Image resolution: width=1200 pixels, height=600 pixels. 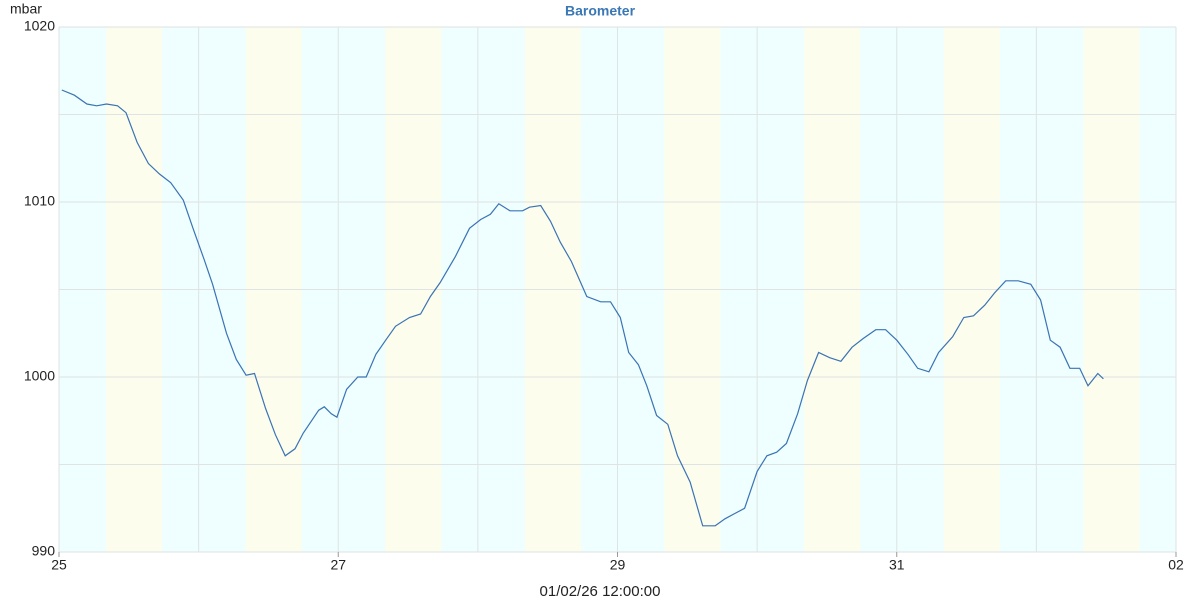 I want to click on x-tick-label: 27, so click(x=338, y=565).